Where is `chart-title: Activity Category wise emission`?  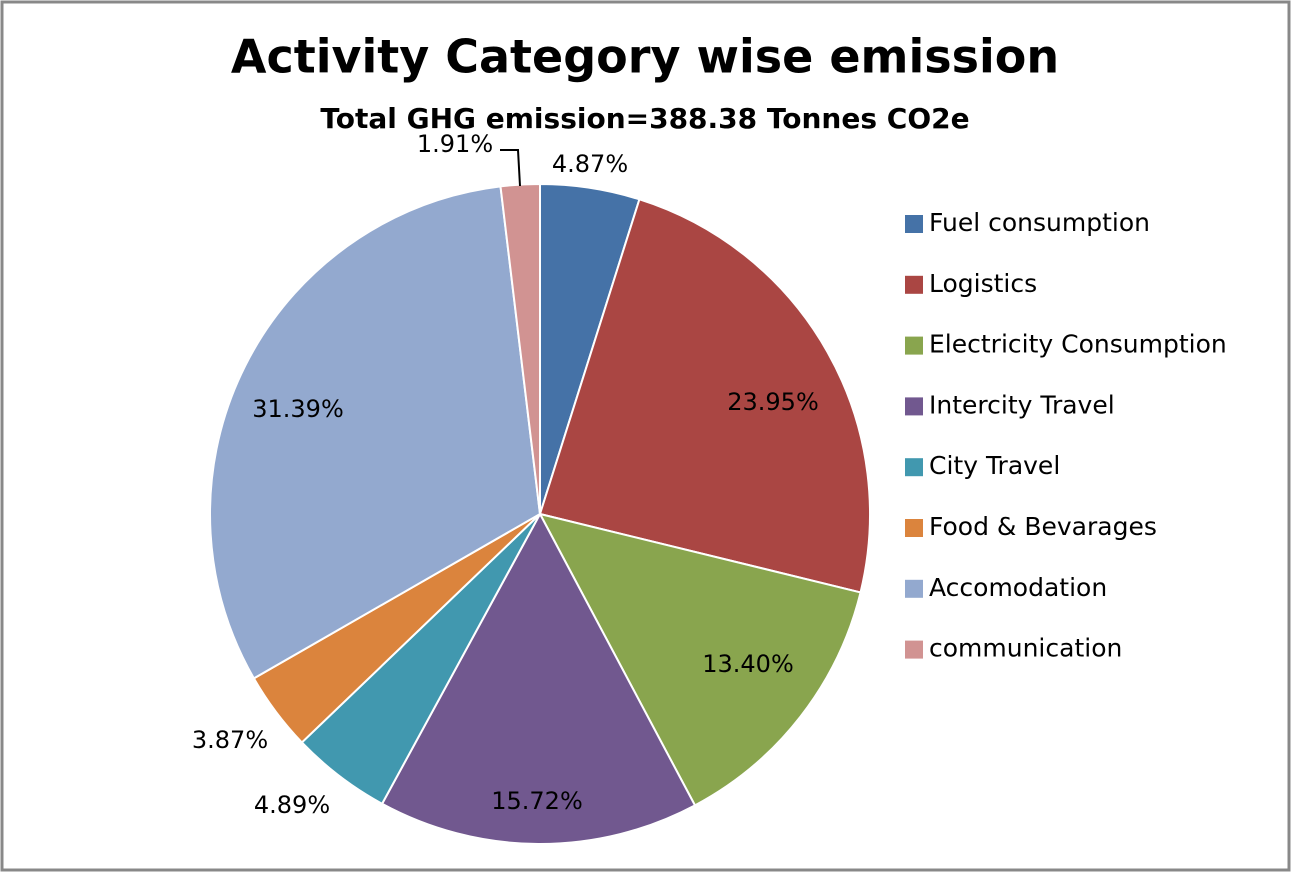 chart-title: Activity Category wise emission is located at coordinates (645, 57).